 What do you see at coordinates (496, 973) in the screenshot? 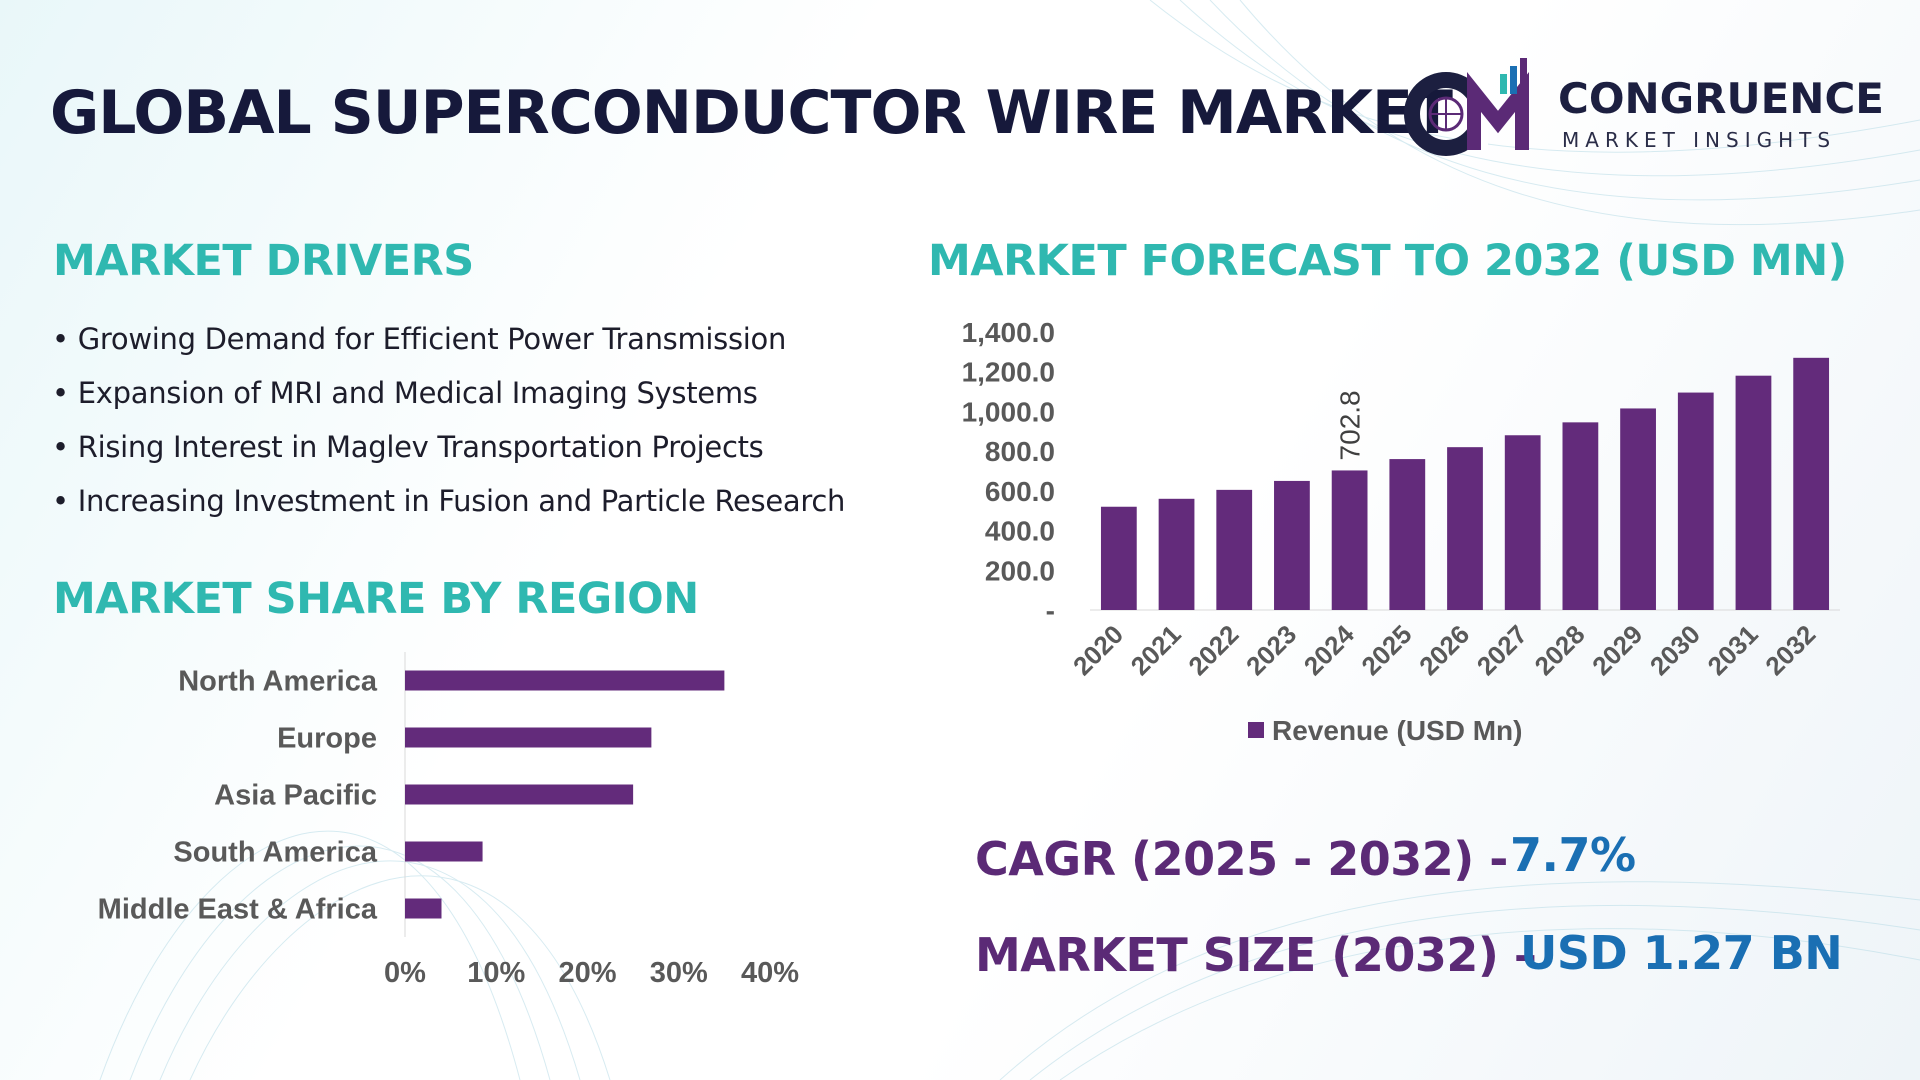
I see `x-tick-label: 10%` at bounding box center [496, 973].